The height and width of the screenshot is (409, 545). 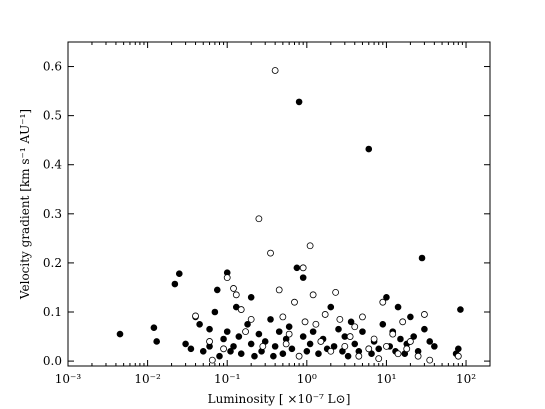 I want to click on x-tick-label: 10⁻³, so click(x=68, y=379).